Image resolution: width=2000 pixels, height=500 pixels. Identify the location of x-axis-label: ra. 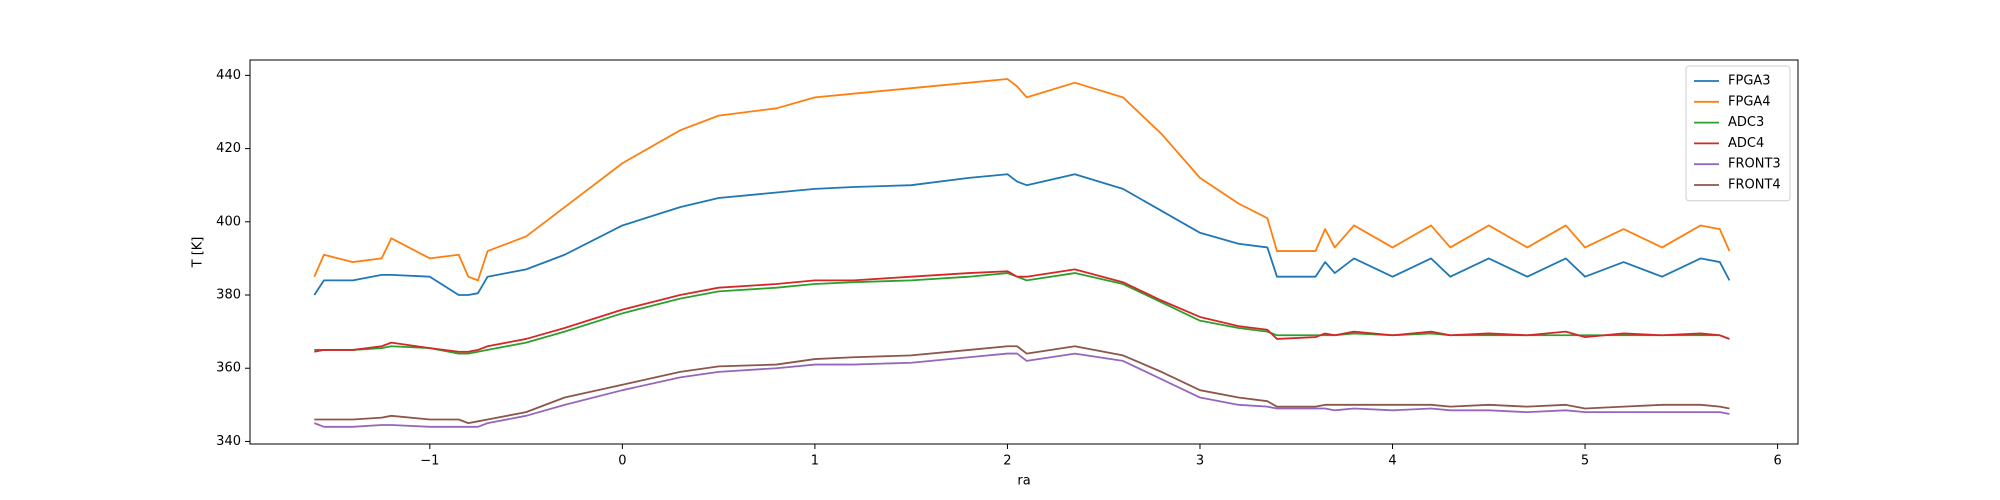
(1023, 481).